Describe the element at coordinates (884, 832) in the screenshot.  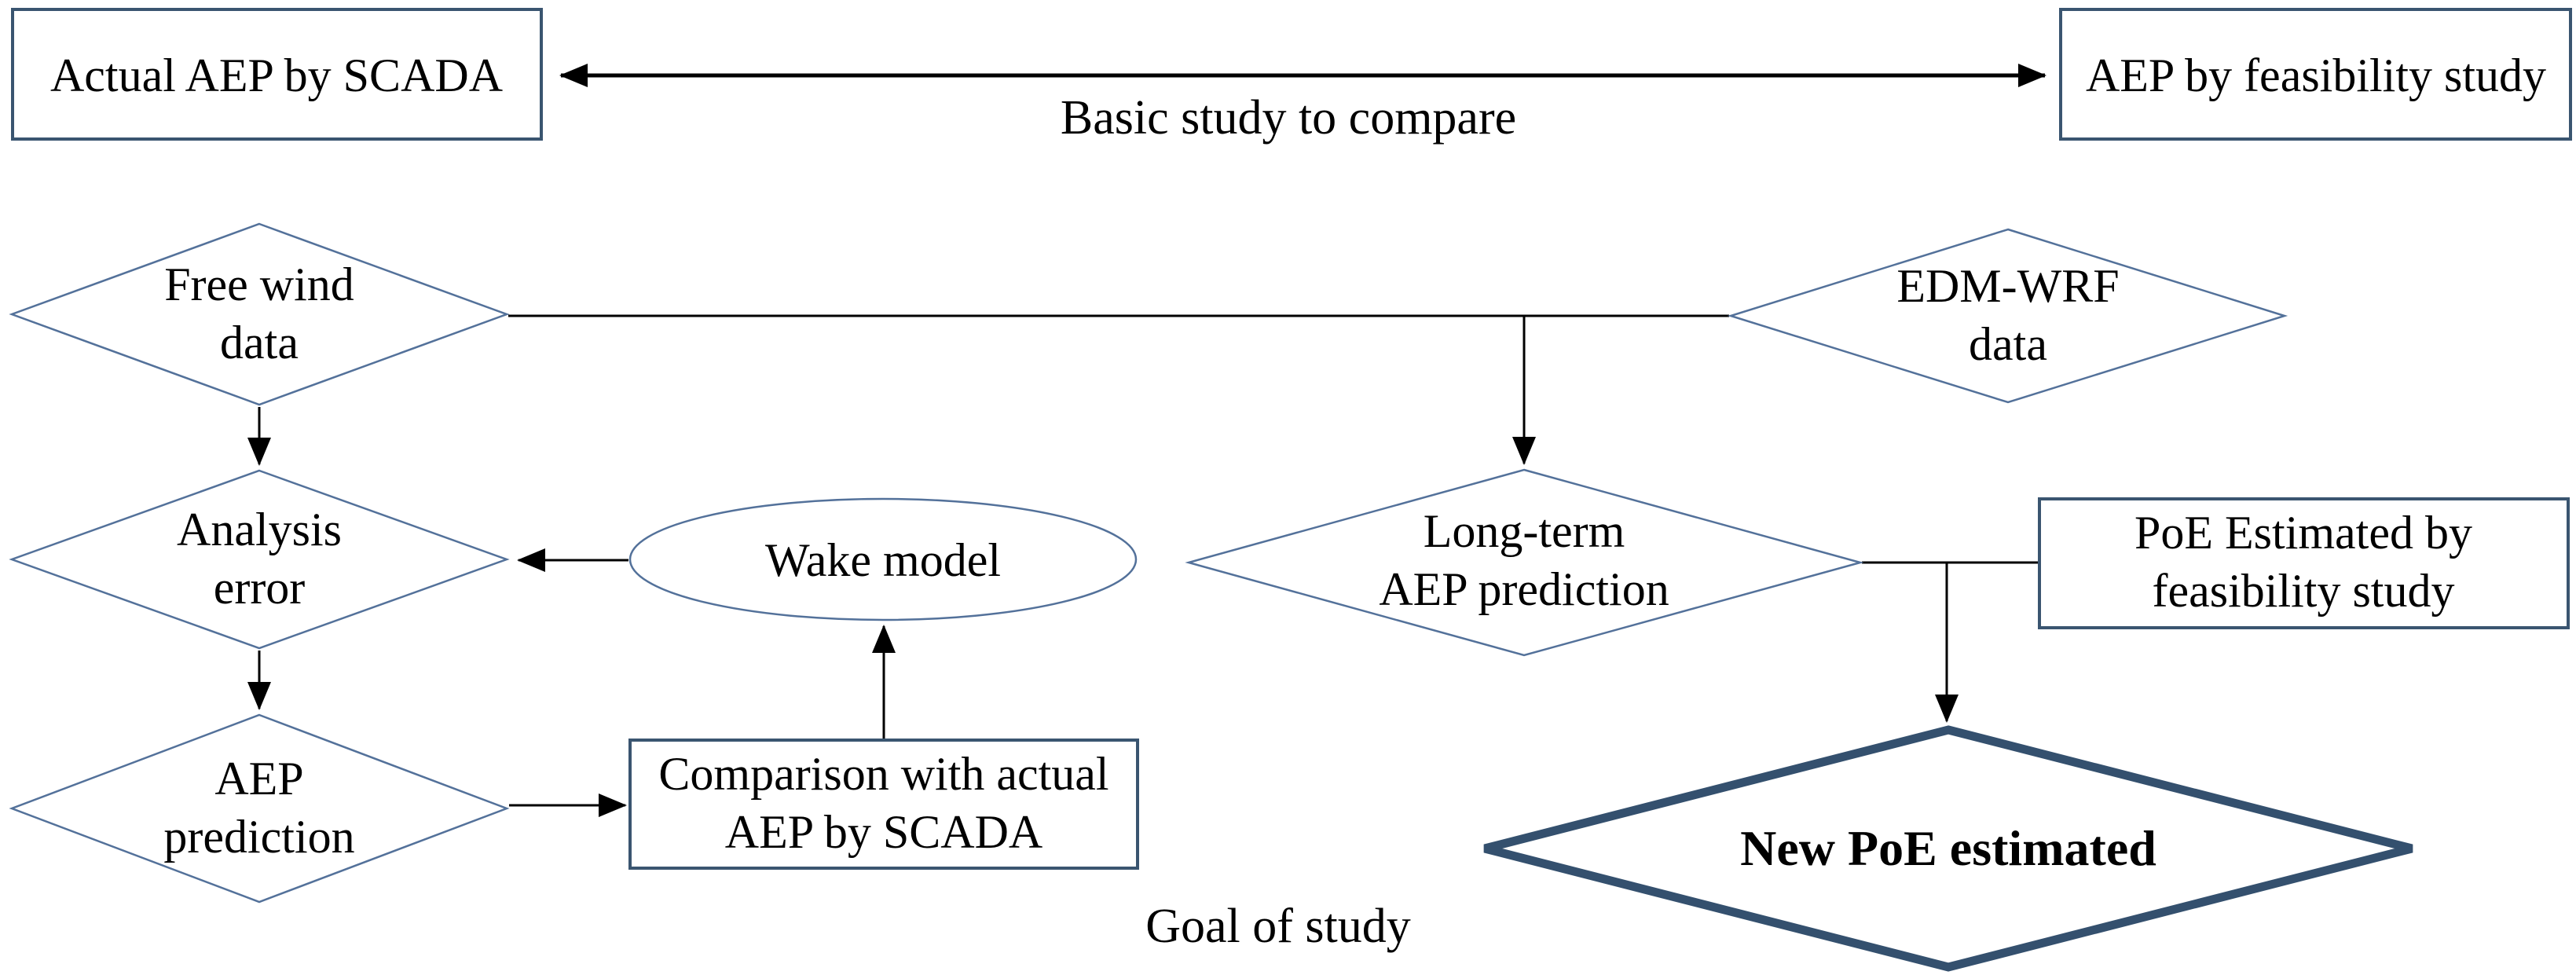
I see `label-comparison-line2: AEP by SCADA` at that location.